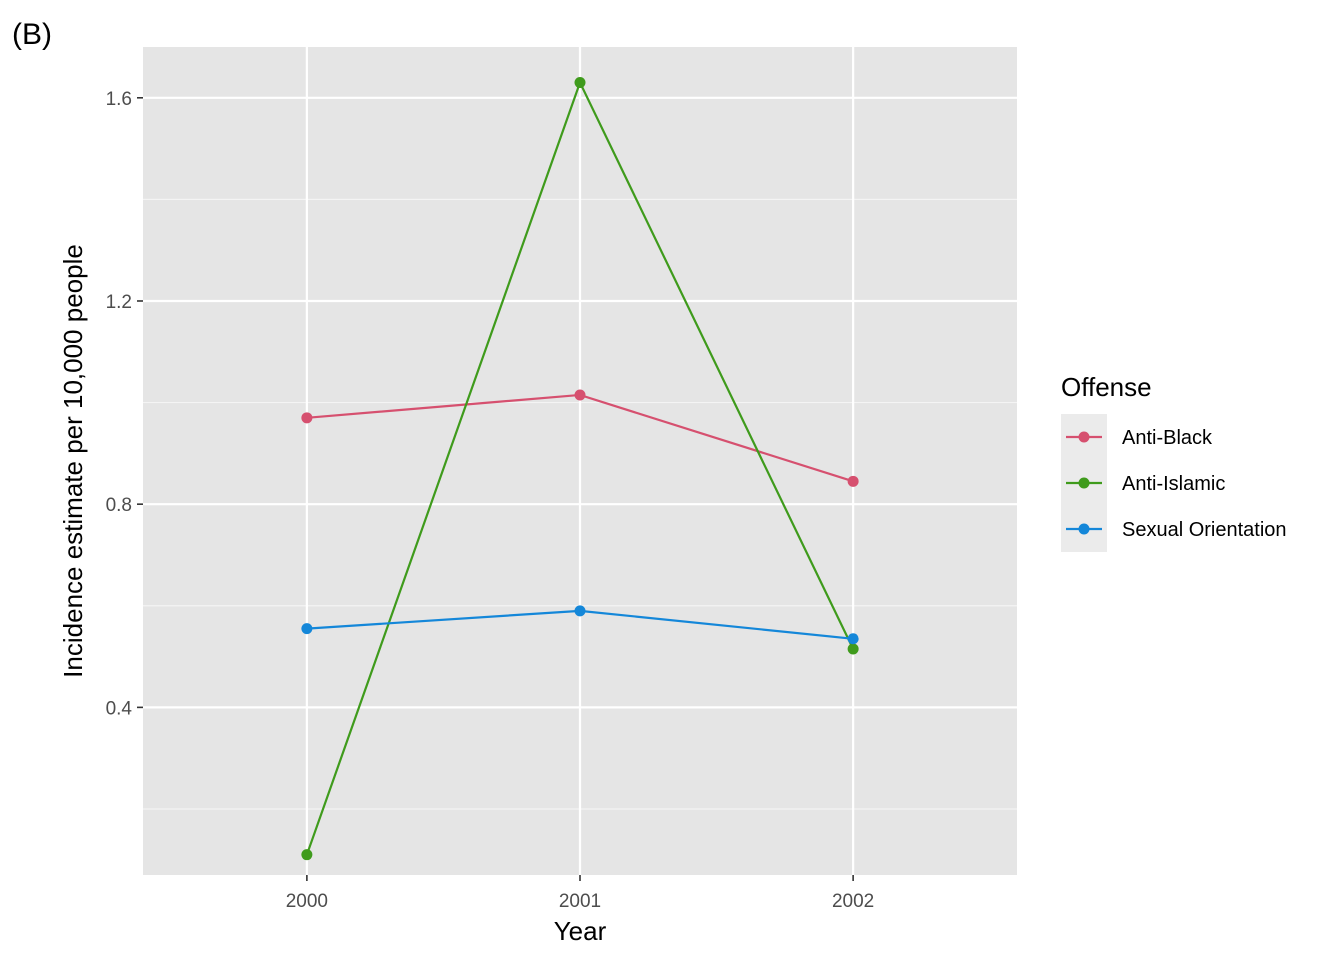  What do you see at coordinates (580, 438) in the screenshot?
I see `series-anti-black` at bounding box center [580, 438].